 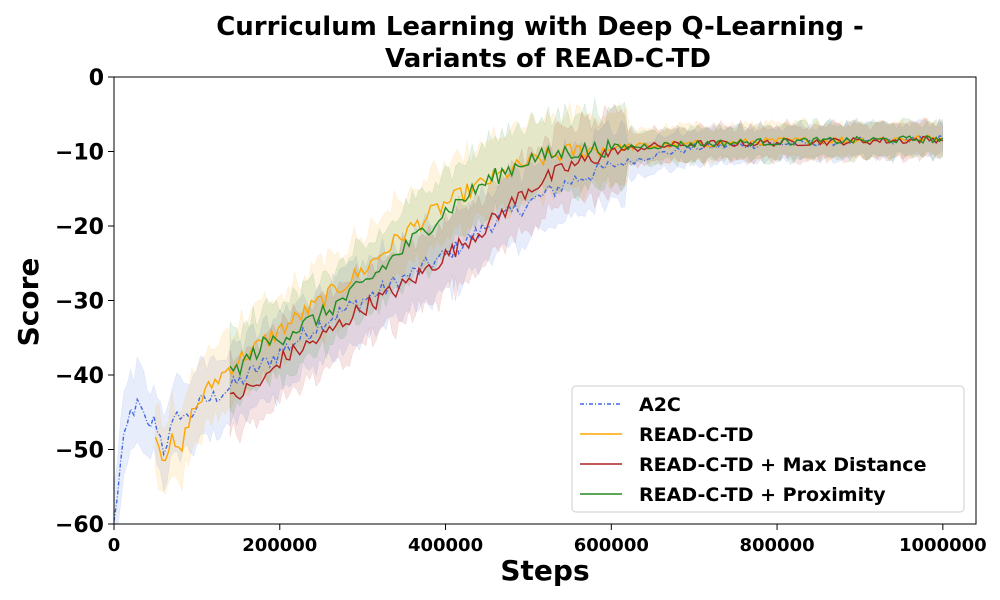 I want to click on y-axis: 0 −10 −20 −30 −40 −50 −60, so click(x=84, y=302).